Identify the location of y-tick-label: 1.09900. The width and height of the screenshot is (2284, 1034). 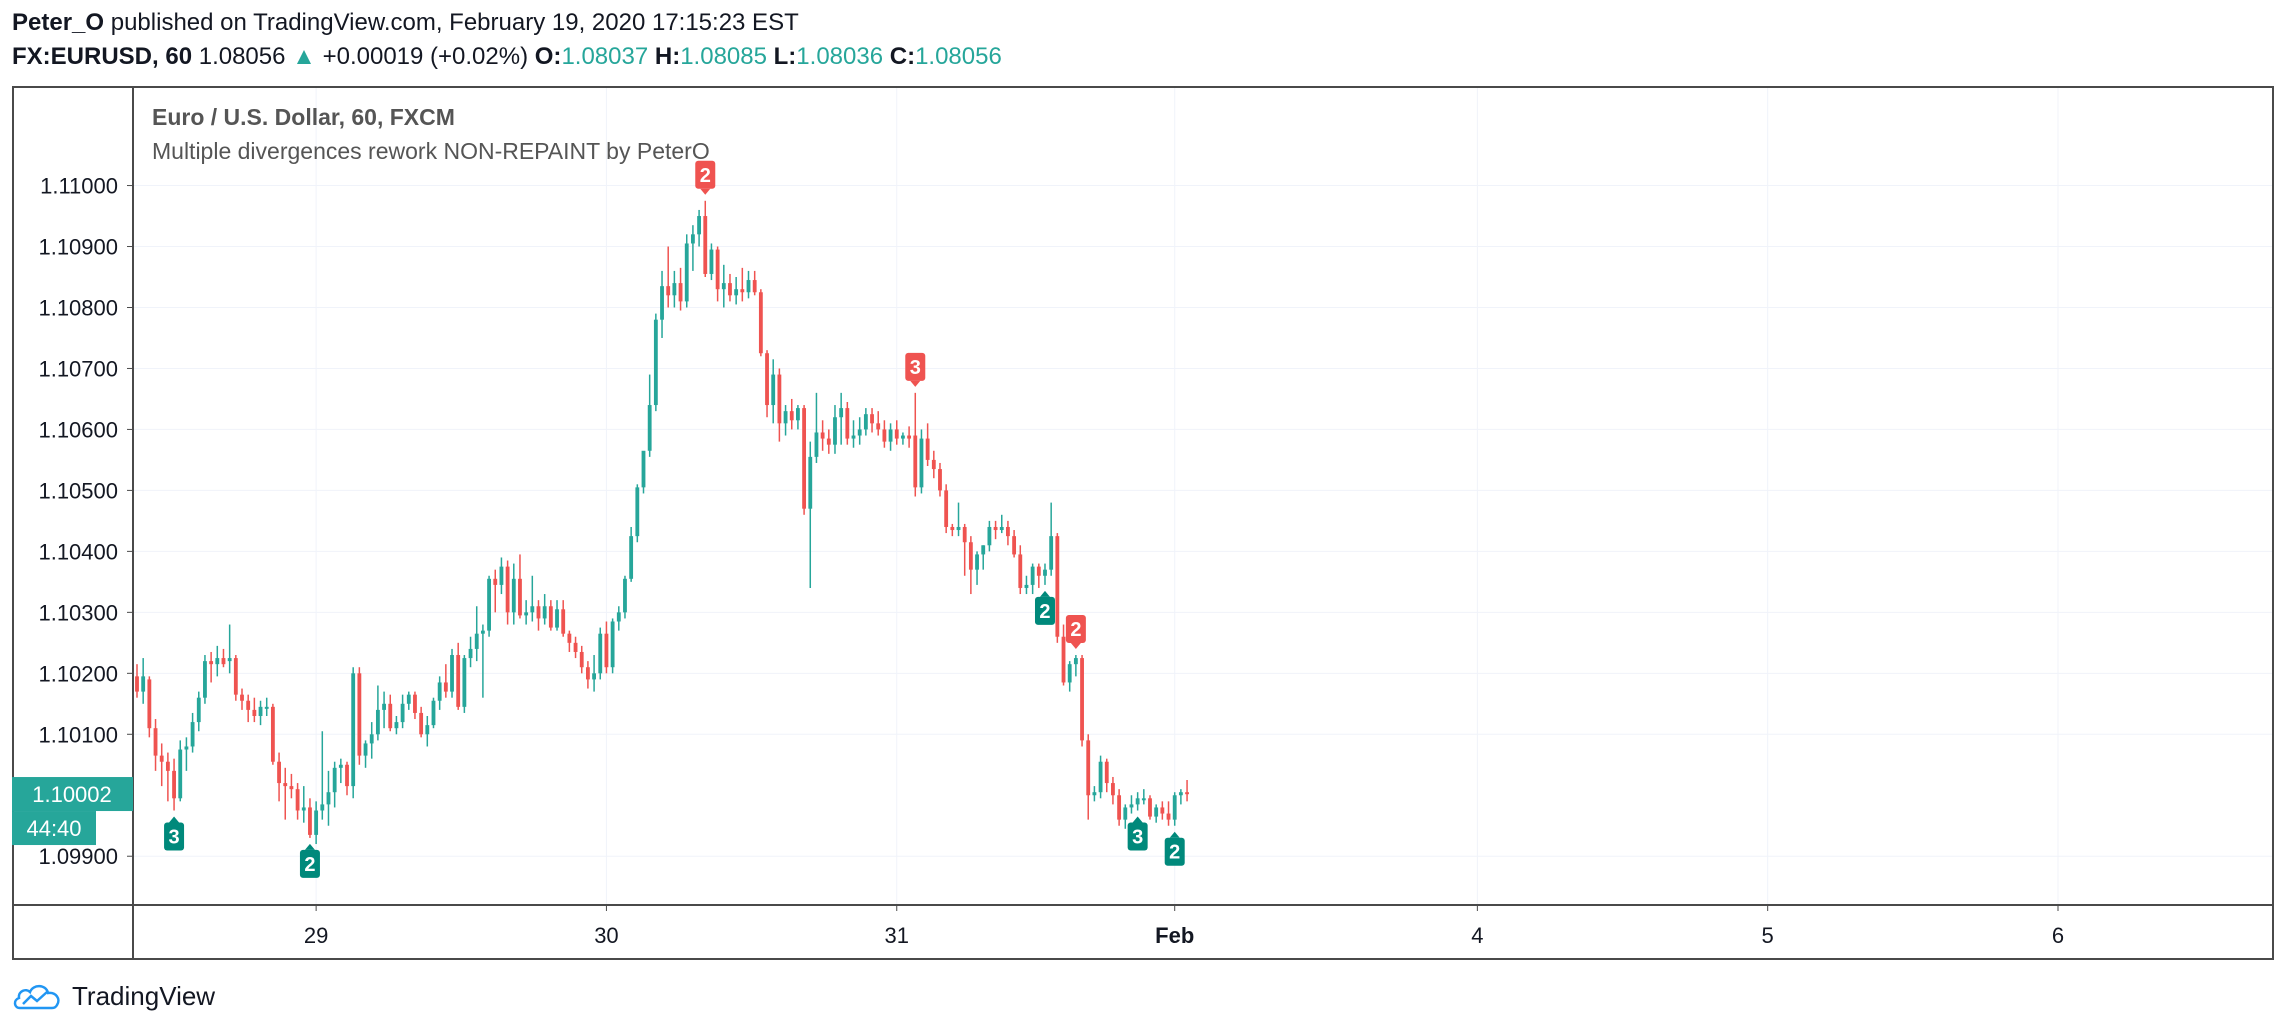
(78, 856).